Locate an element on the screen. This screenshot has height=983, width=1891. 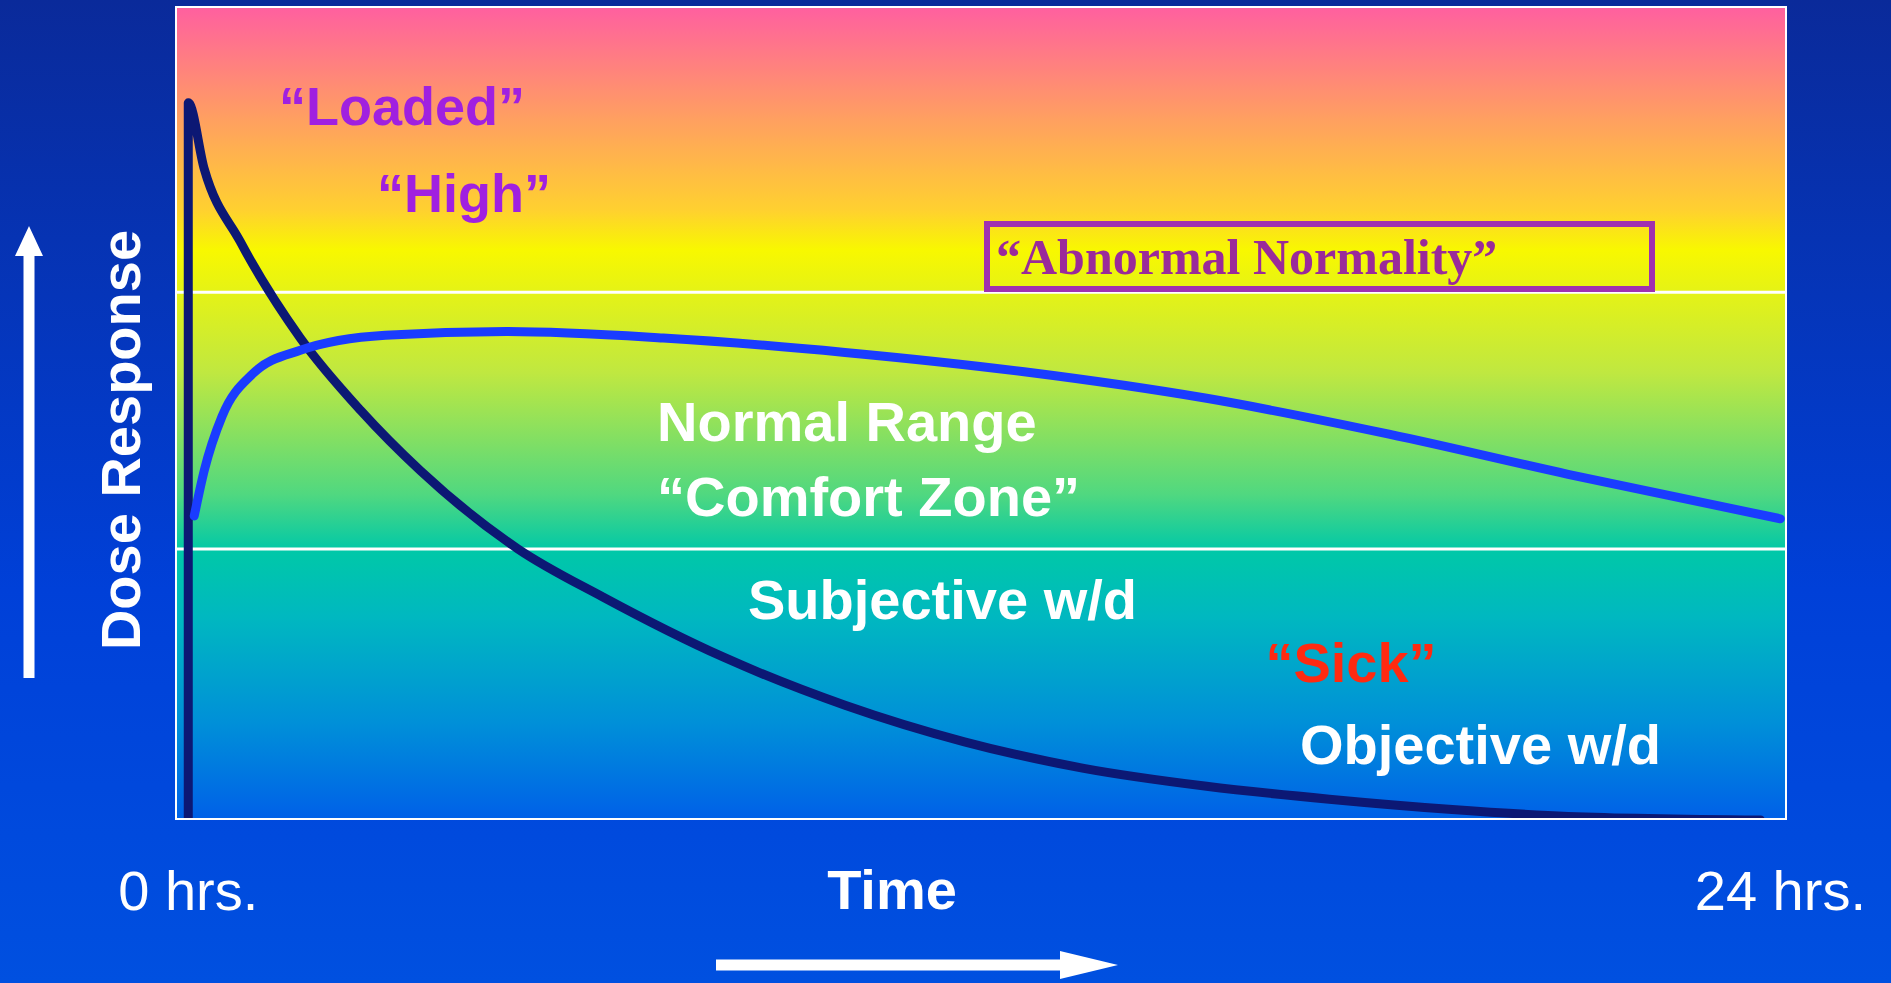
annotation: “Comfort Zone” is located at coordinates (869, 496).